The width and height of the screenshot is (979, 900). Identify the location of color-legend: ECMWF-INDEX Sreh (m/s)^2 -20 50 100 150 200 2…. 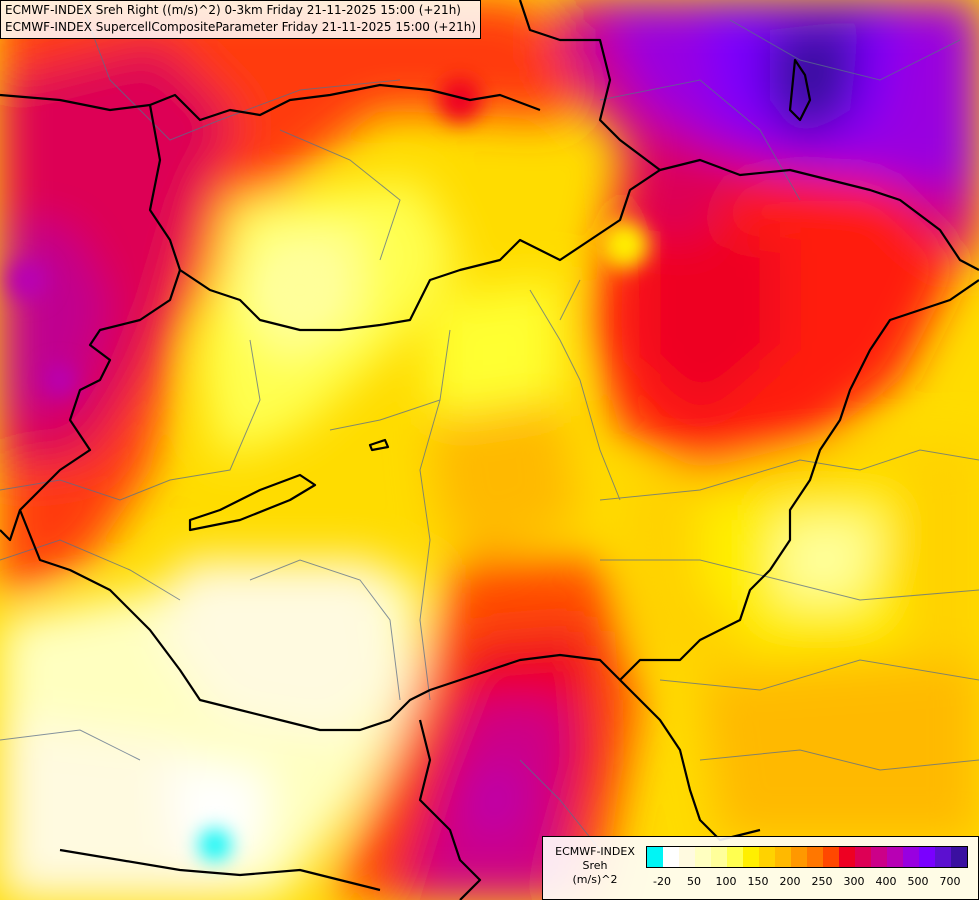
(760, 868).